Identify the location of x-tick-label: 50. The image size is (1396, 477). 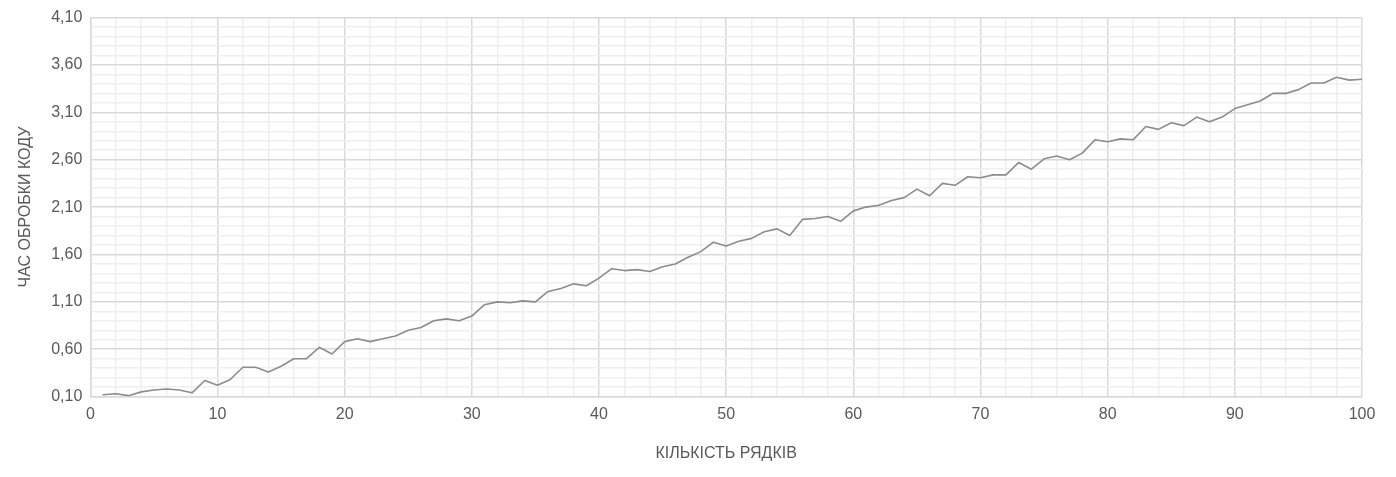
(726, 413).